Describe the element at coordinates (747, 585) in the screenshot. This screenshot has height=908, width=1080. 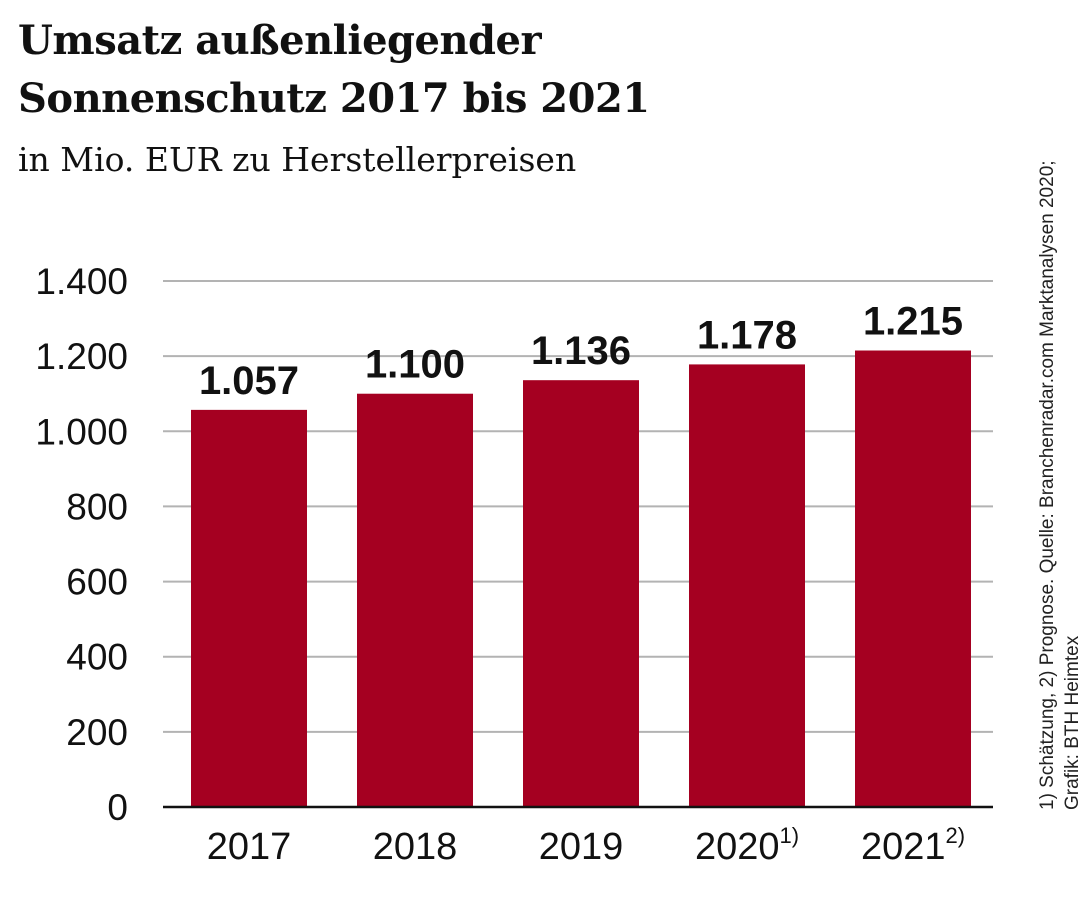
I see `bar-2020` at that location.